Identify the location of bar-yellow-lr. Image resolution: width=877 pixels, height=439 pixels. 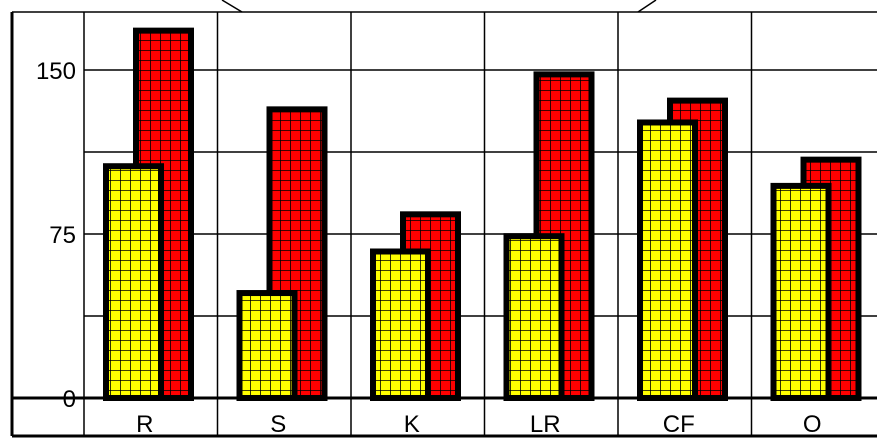
(534, 317).